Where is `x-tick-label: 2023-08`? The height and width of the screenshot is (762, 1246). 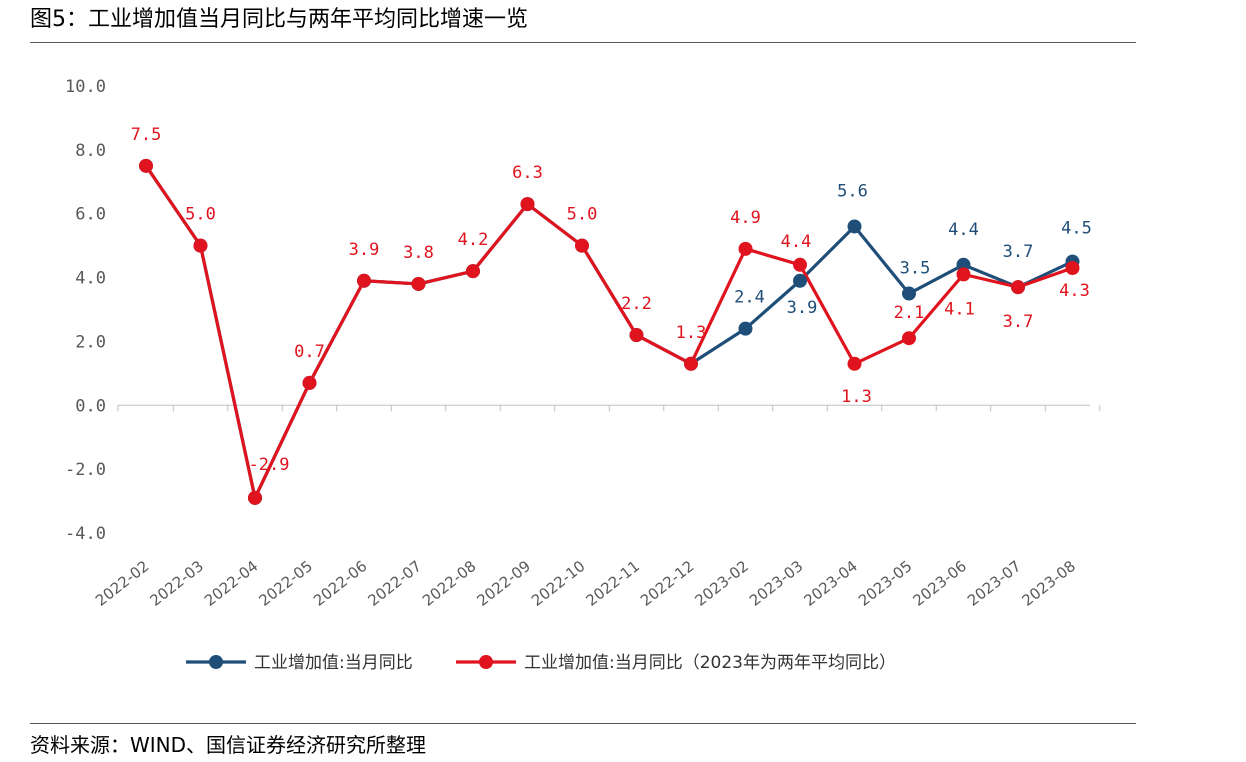
x-tick-label: 2023-08 is located at coordinates (1048, 583).